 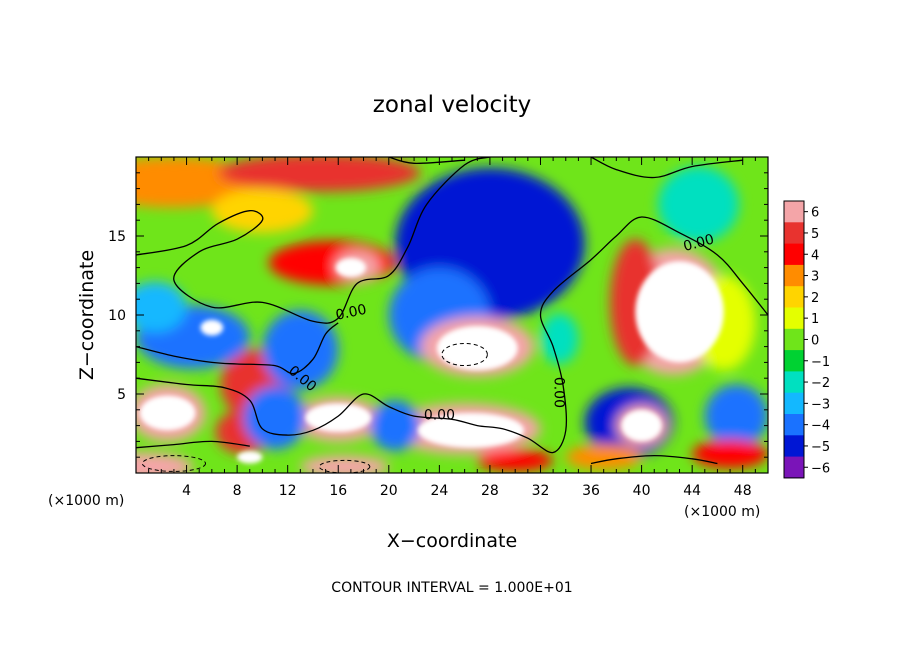 I want to click on y-tick-label-5: 5, so click(x=121, y=395).